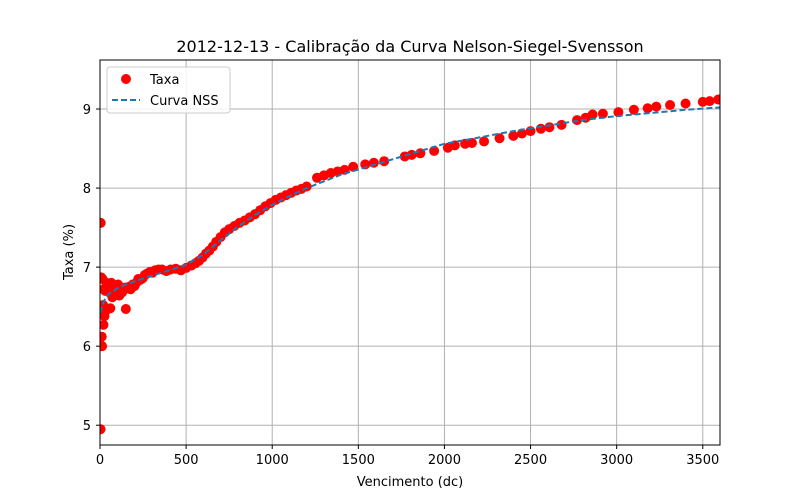  What do you see at coordinates (272, 460) in the screenshot?
I see `x-tick-label: 1000` at bounding box center [272, 460].